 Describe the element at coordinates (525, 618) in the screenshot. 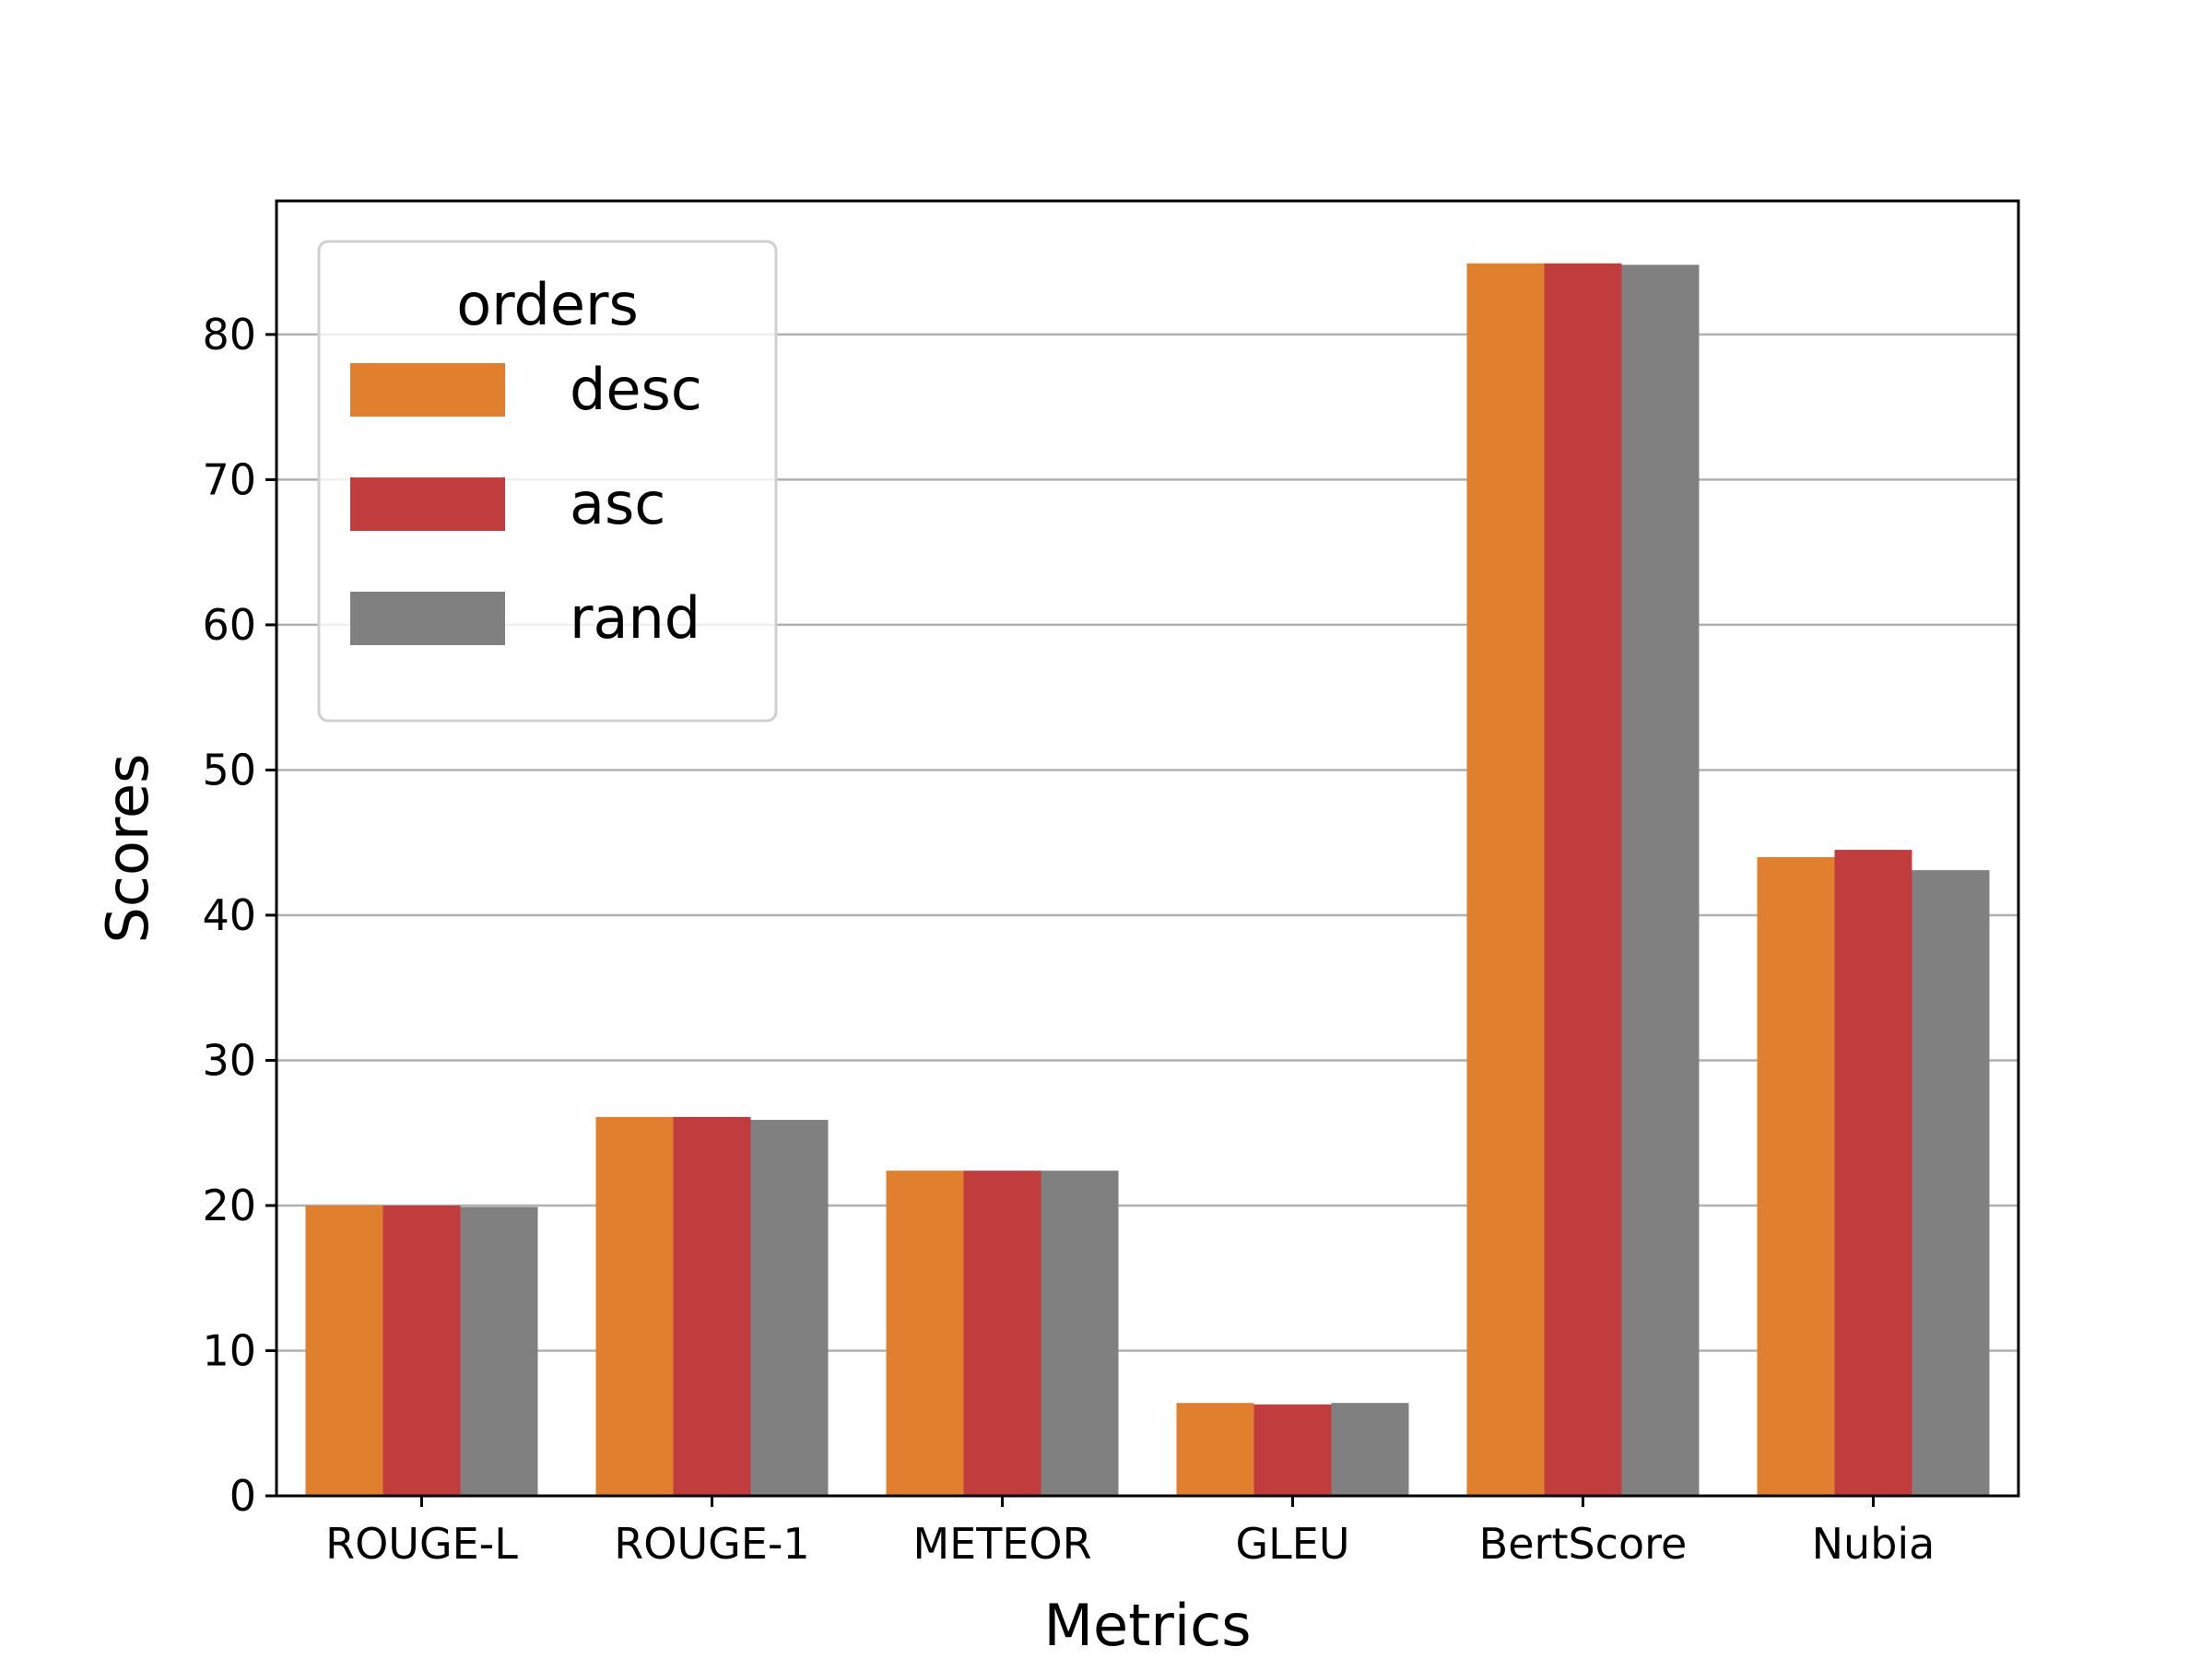

I see `legend-item-rand: rand` at that location.